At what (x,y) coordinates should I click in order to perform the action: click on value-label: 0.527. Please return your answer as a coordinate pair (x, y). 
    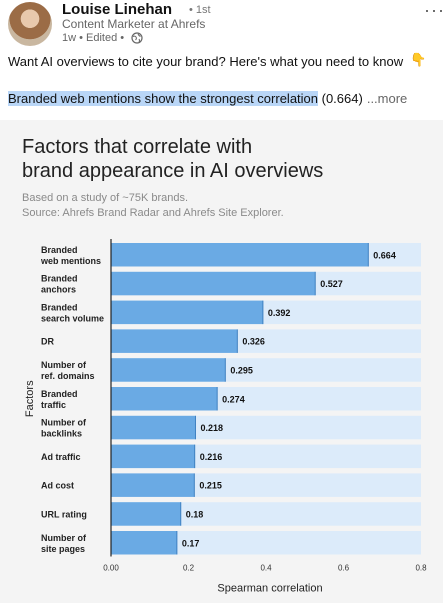
    Looking at the image, I should click on (331, 284).